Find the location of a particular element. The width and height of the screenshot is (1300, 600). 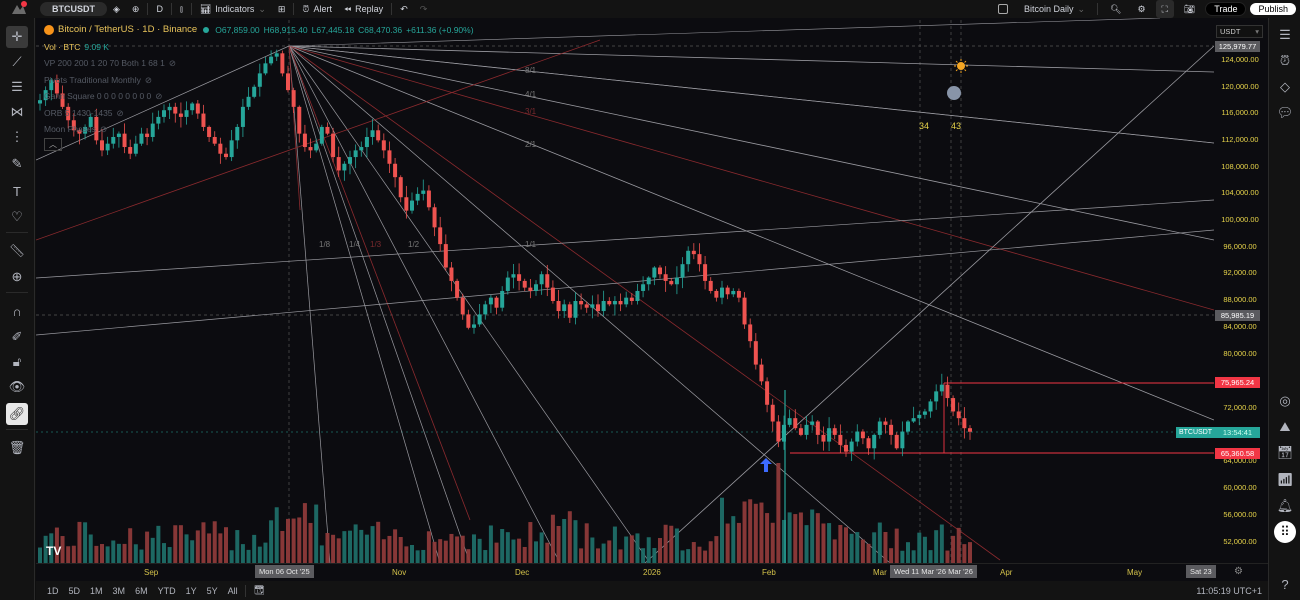

text-tool-icon: T is located at coordinates (17, 191).